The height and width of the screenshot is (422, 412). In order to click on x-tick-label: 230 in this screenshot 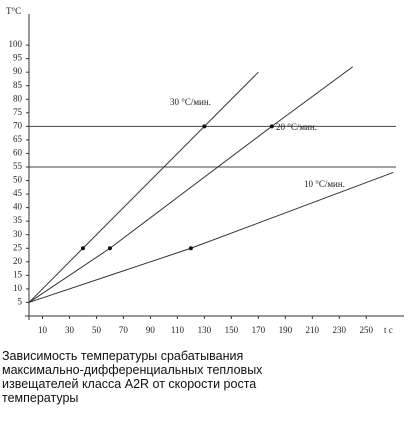, I will do `click(340, 330)`.